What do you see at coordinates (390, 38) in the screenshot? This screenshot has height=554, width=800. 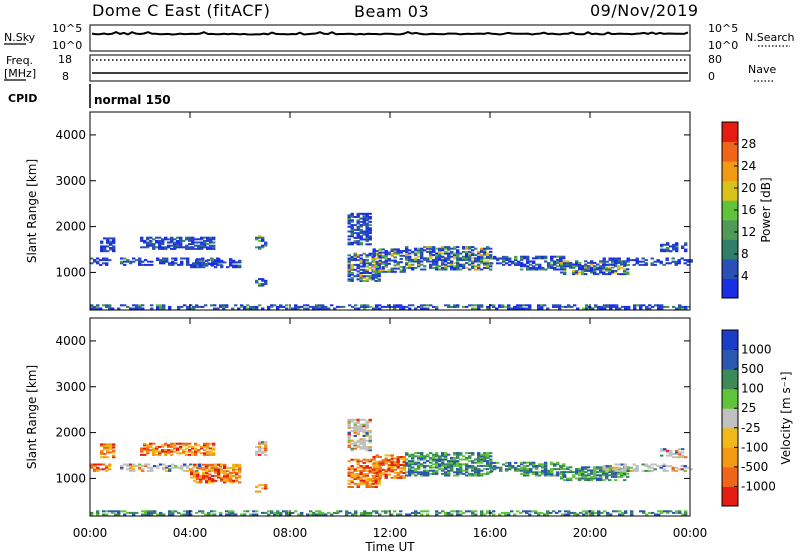 I see `noise-frame` at bounding box center [390, 38].